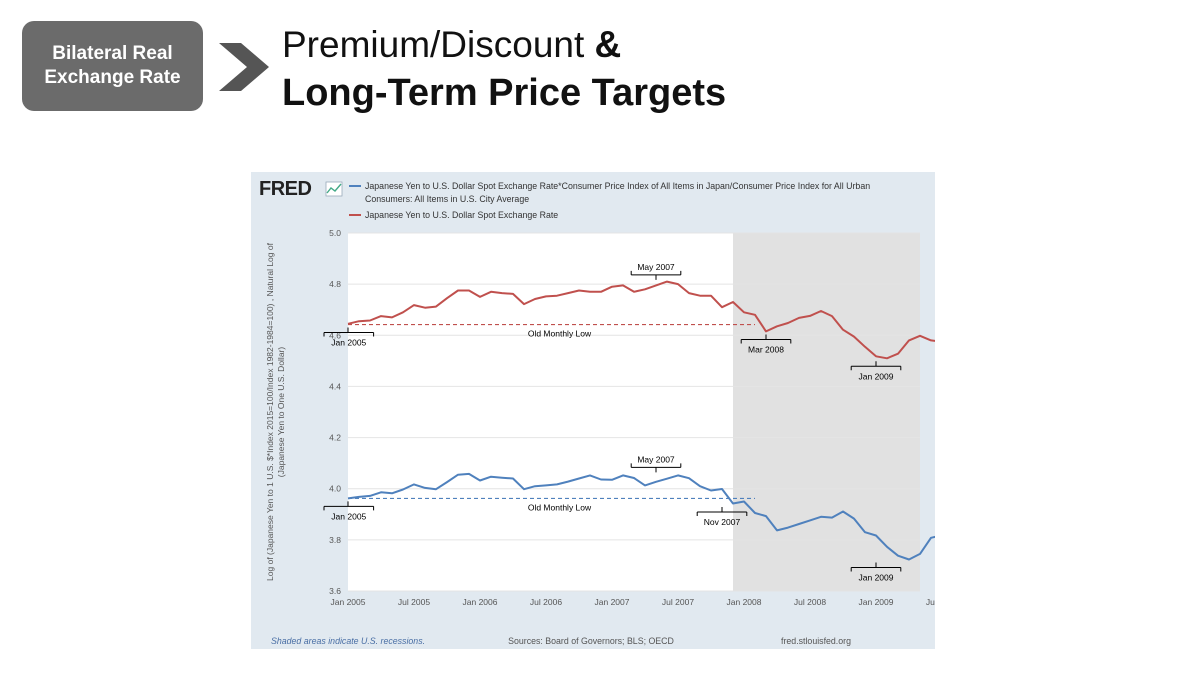 The image size is (1200, 675). Describe the element at coordinates (335, 335) in the screenshot. I see `y-tick-label: 4.6` at that location.